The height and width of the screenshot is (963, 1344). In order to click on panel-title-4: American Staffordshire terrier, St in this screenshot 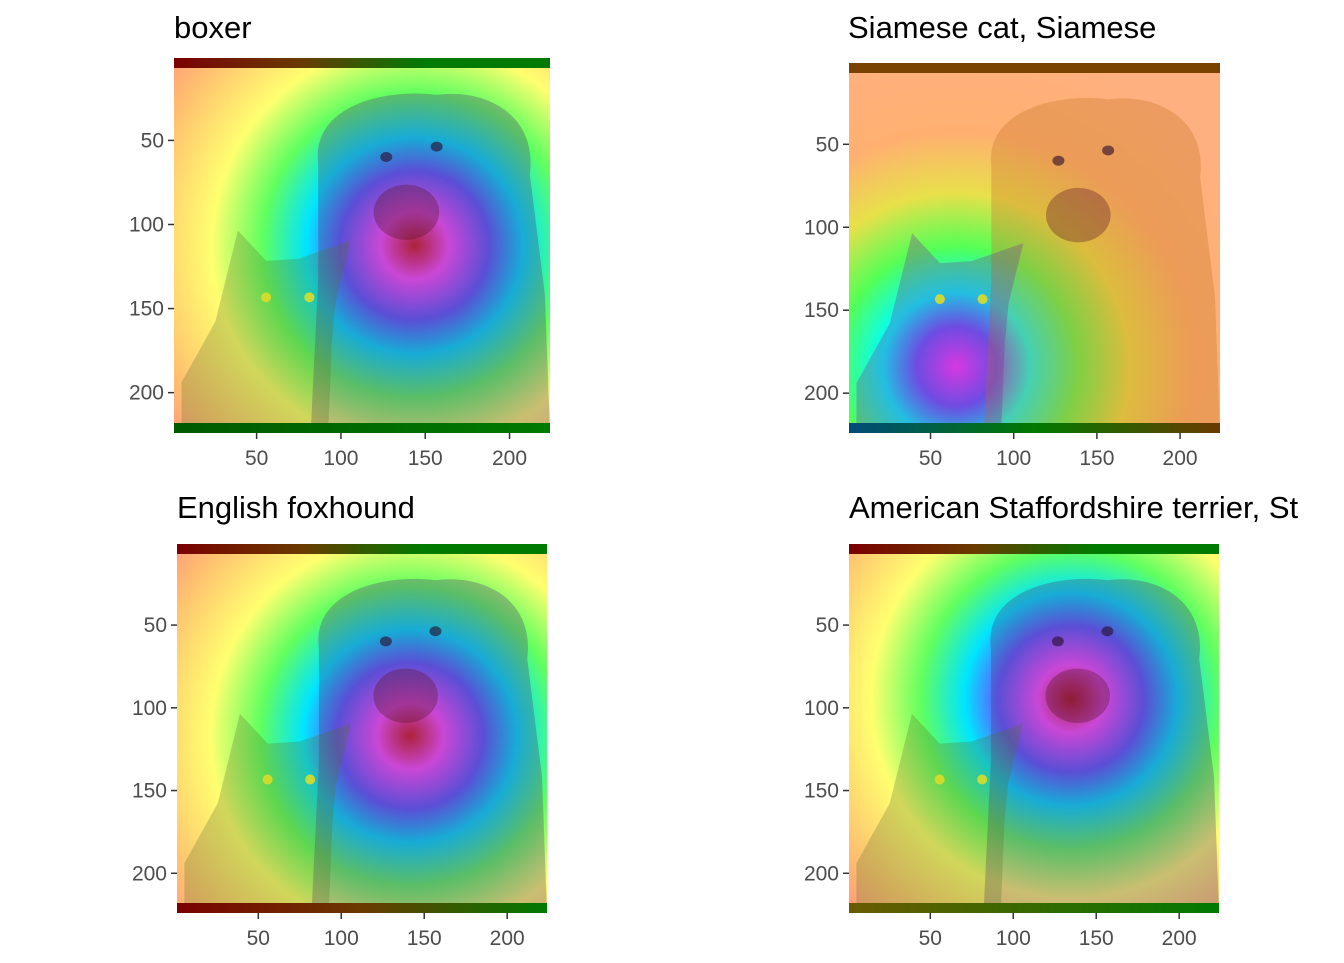, I will do `click(1074, 507)`.